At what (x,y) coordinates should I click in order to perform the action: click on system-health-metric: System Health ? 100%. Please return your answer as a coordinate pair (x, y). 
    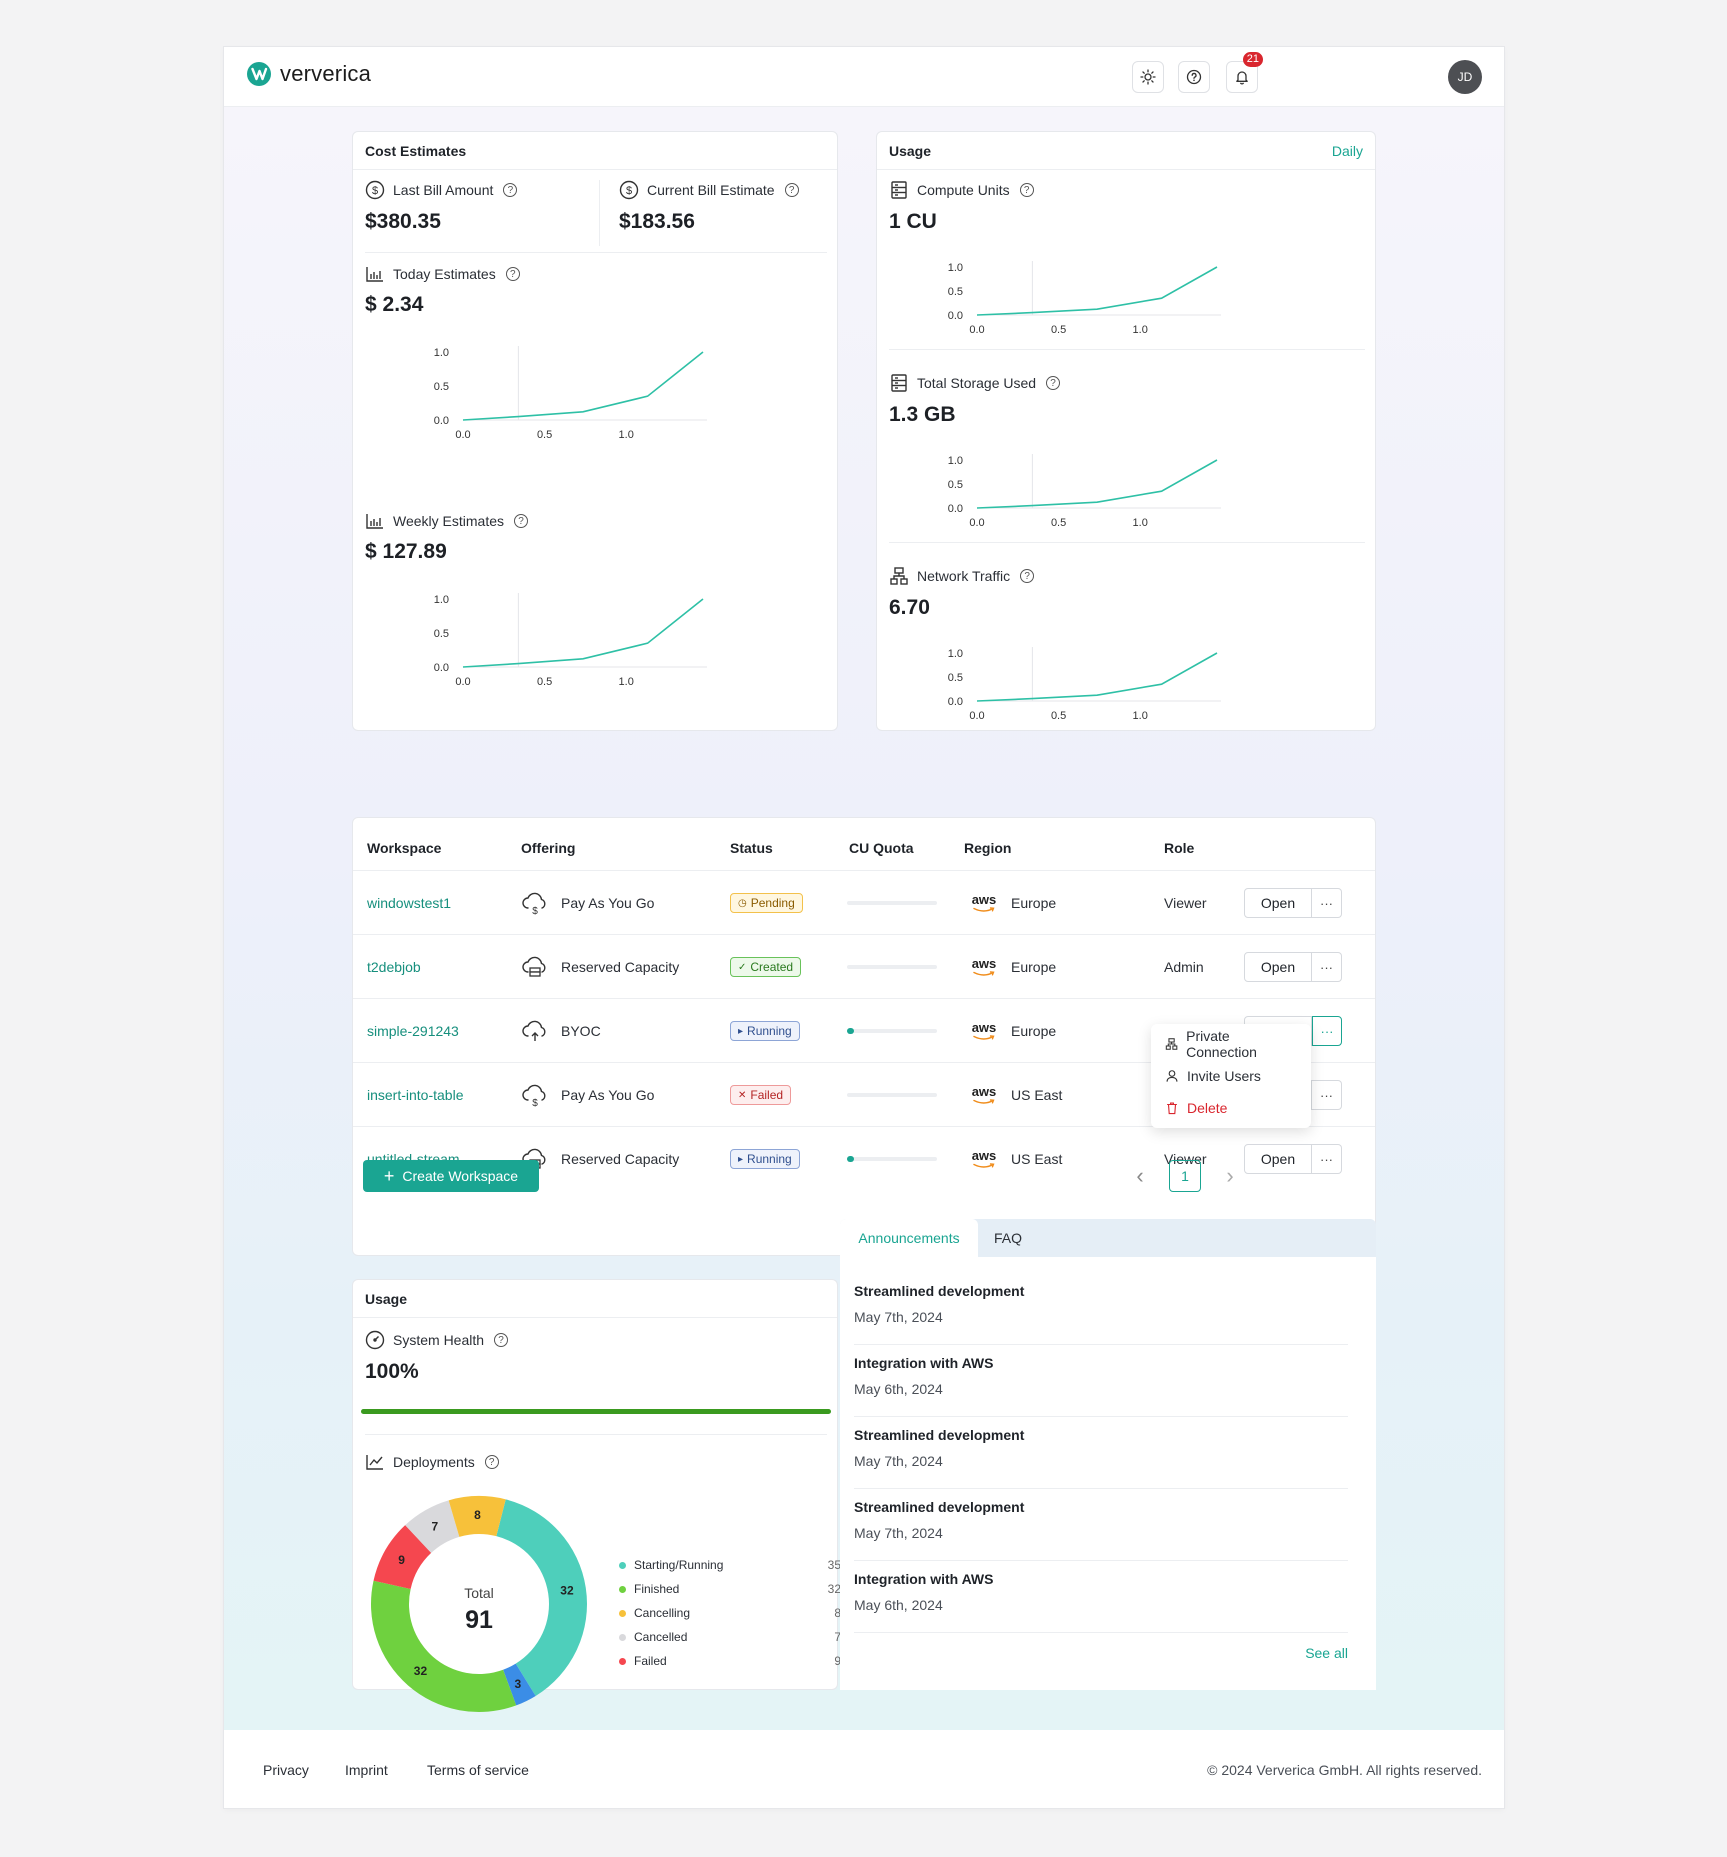
    Looking at the image, I should click on (437, 1357).